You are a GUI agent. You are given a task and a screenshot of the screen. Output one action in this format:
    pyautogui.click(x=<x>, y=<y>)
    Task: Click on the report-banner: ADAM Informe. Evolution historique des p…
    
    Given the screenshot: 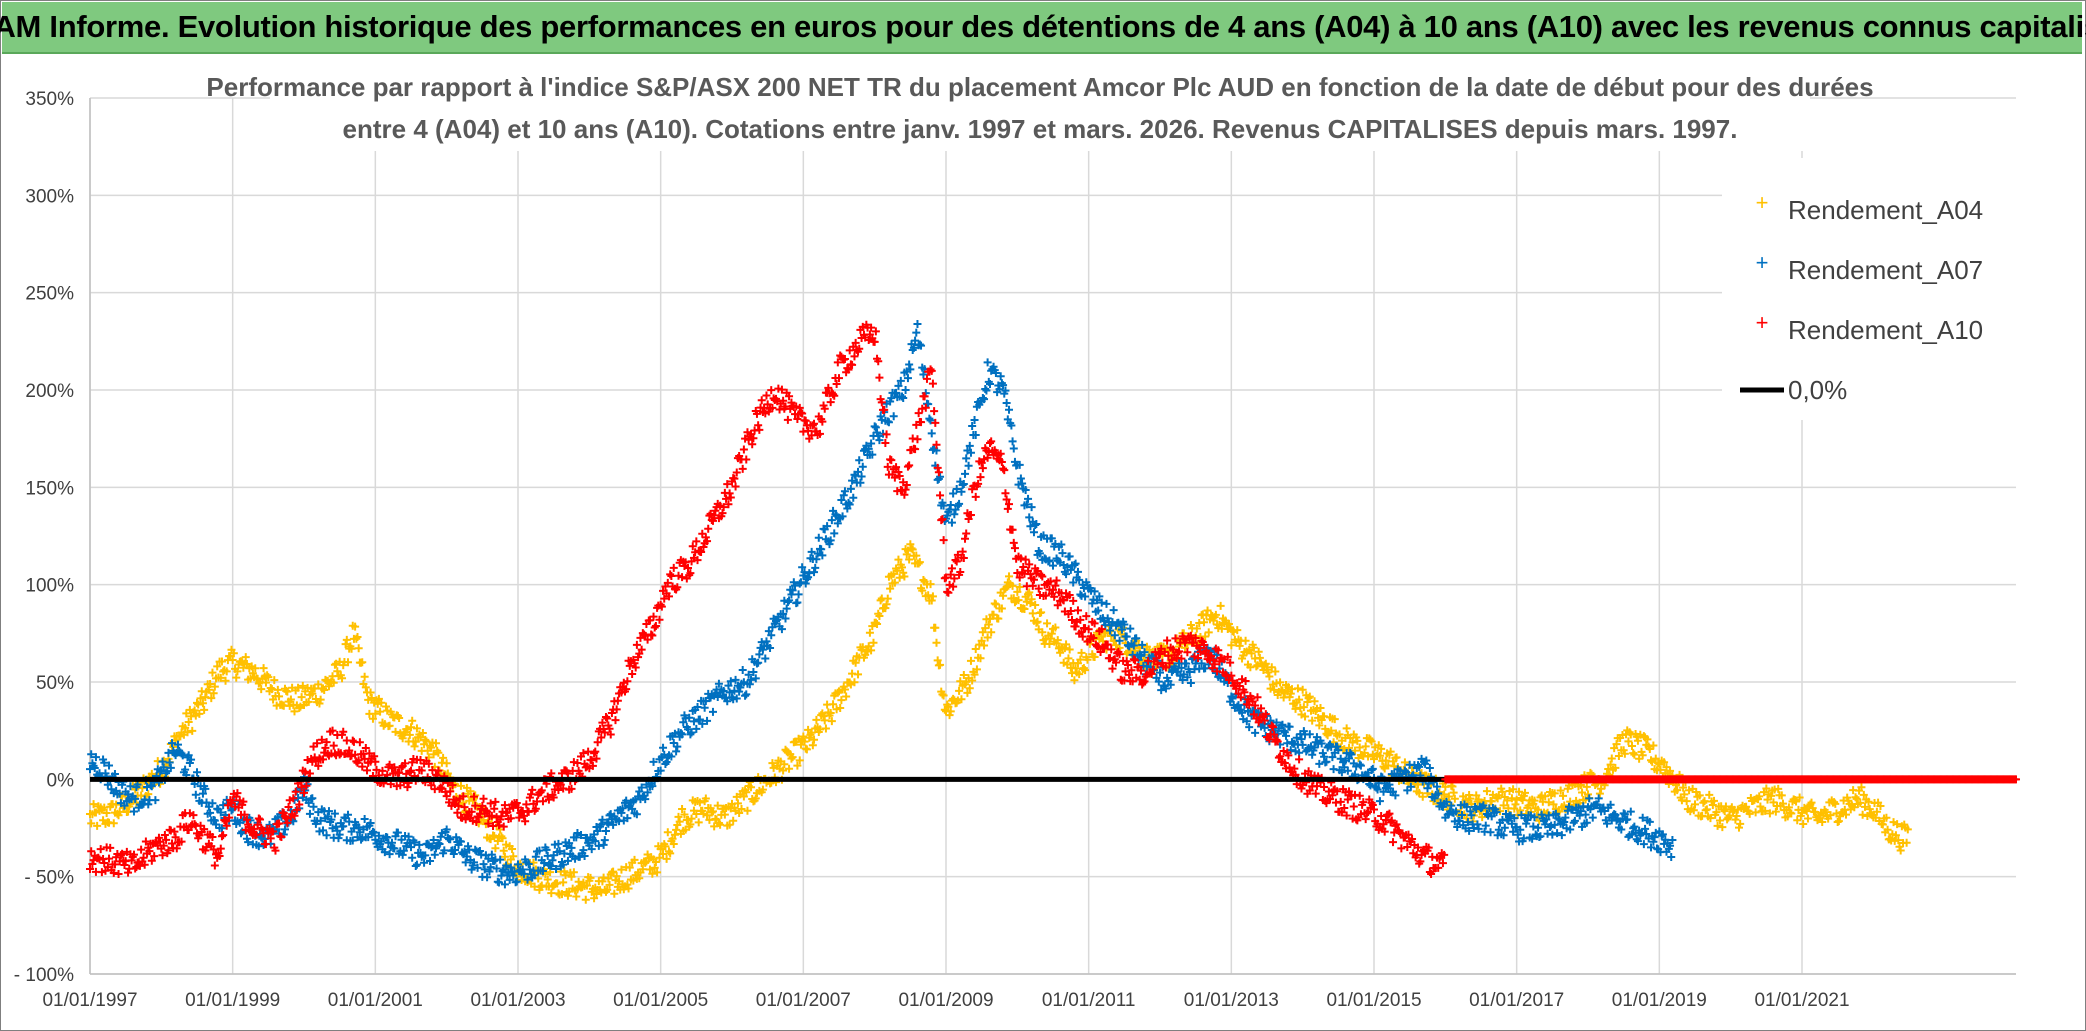 What is the action you would take?
    pyautogui.click(x=1043, y=28)
    